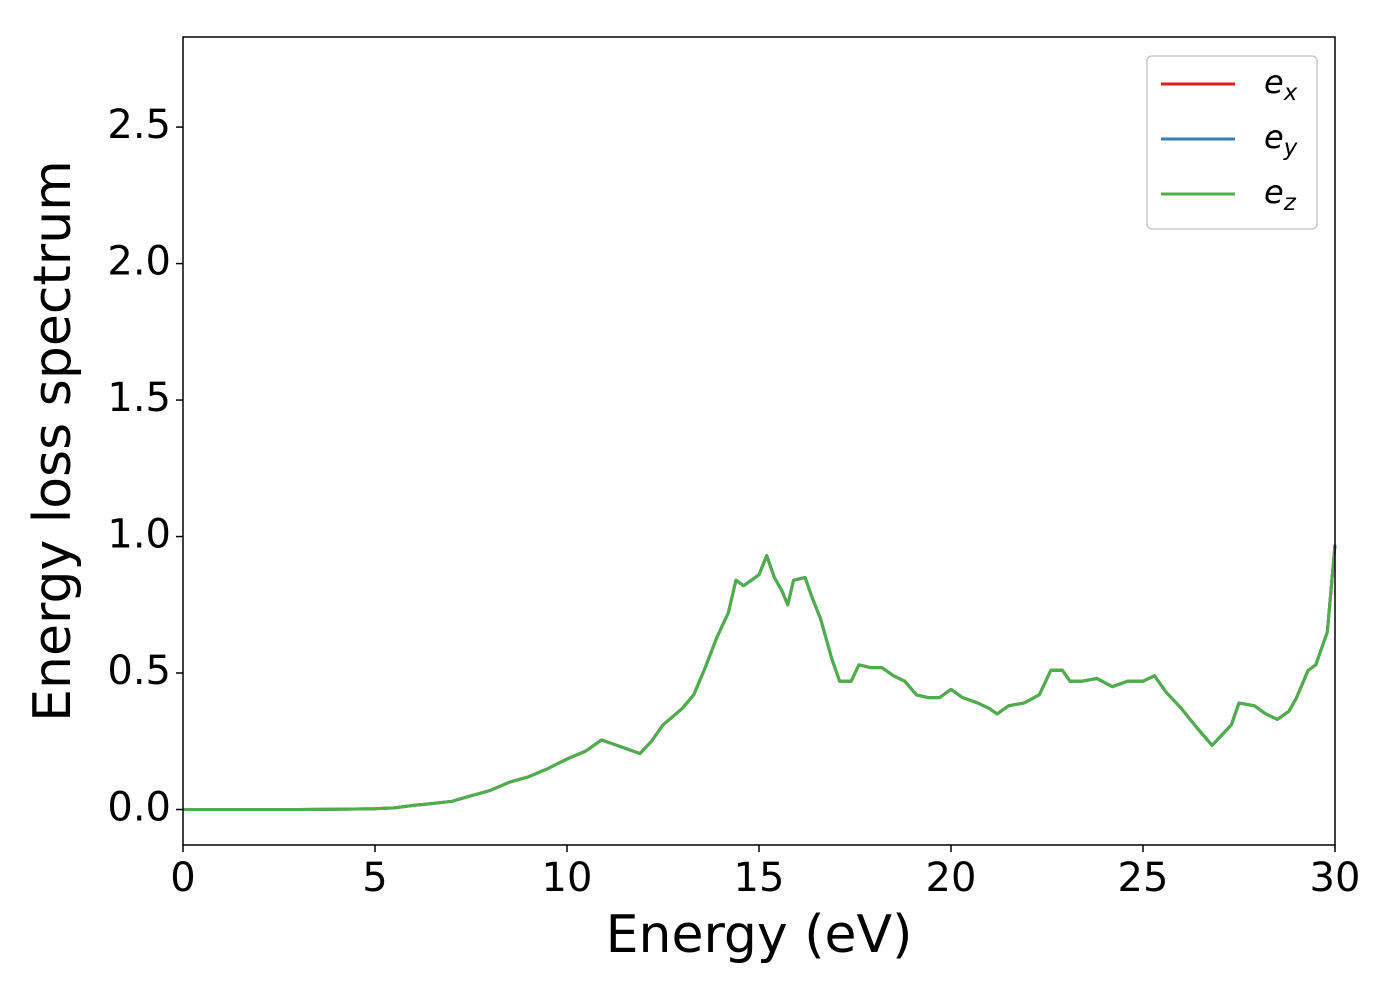 Image resolution: width=1400 pixels, height=1004 pixels. I want to click on x-tick-label: 0, so click(182, 878).